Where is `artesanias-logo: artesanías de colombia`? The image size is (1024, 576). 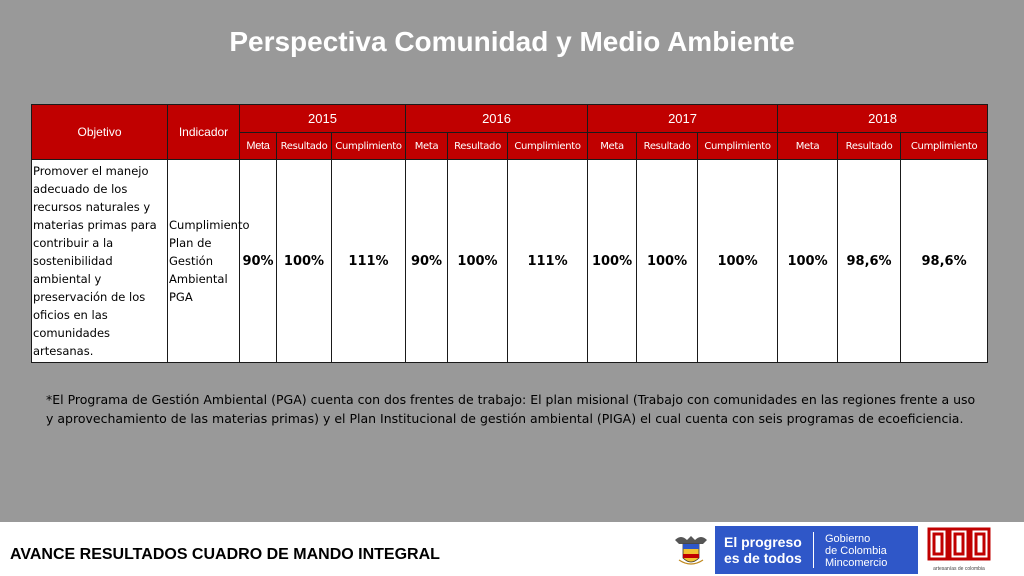
artesanias-logo: artesanías de colombia is located at coordinates (959, 550).